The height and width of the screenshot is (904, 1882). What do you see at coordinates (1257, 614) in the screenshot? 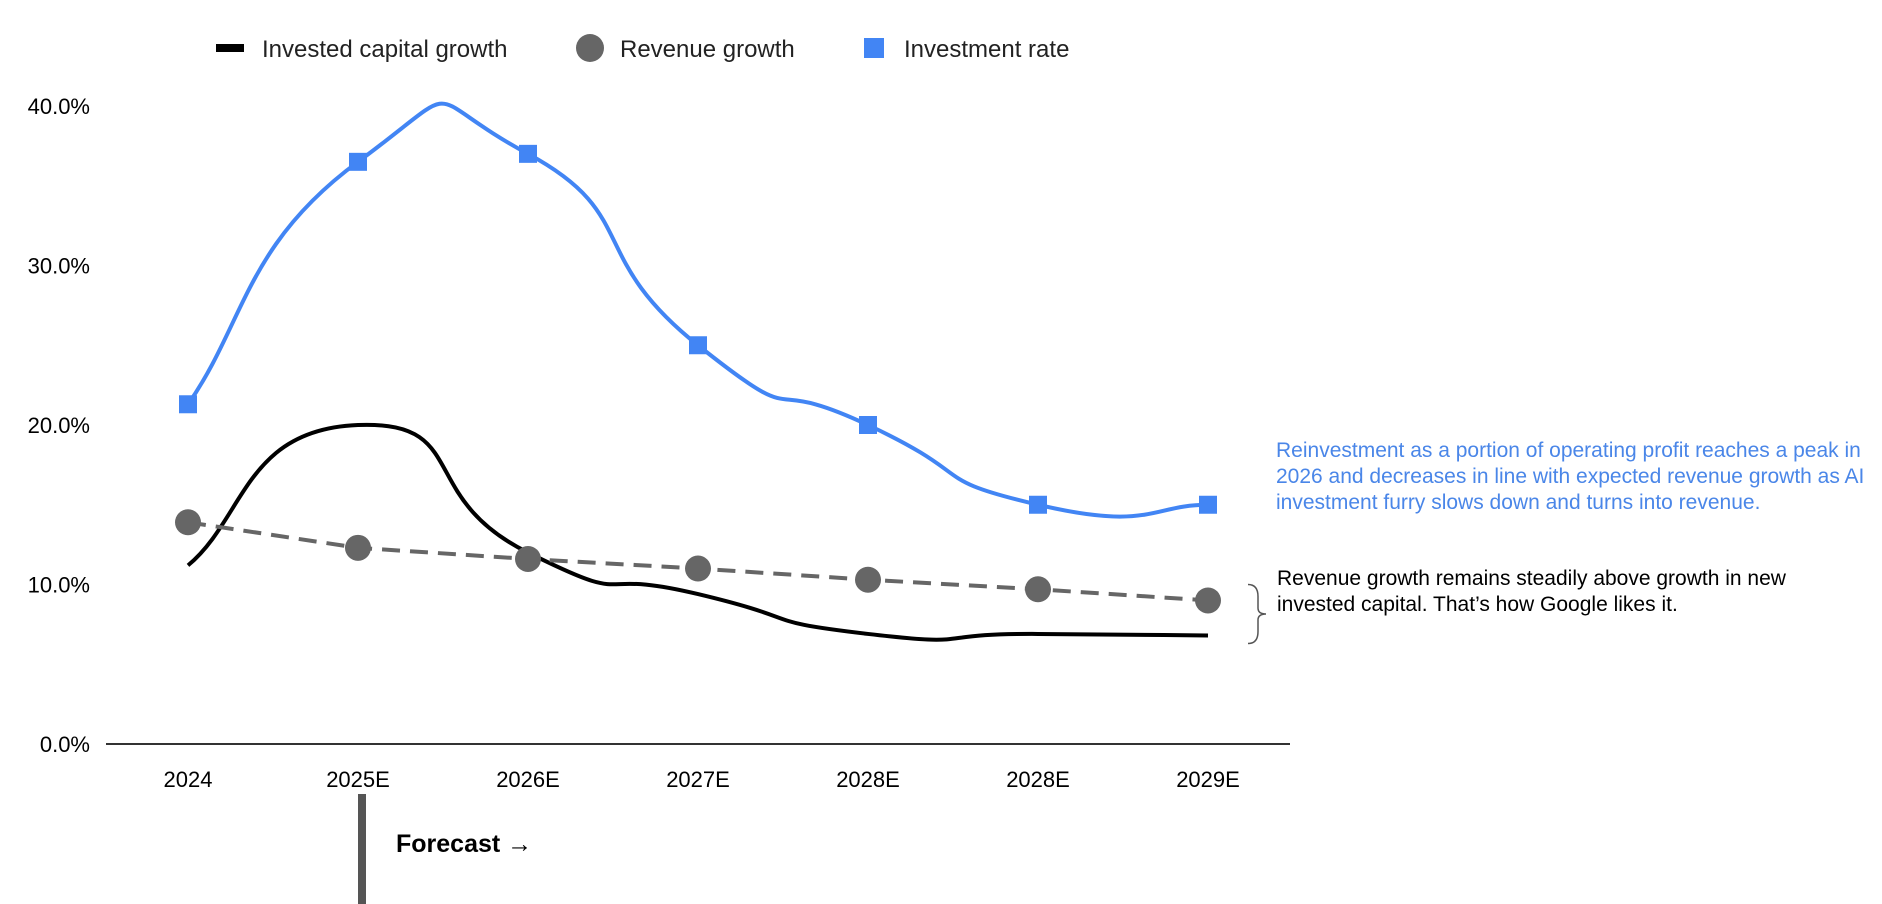
I see `brace-icon` at bounding box center [1257, 614].